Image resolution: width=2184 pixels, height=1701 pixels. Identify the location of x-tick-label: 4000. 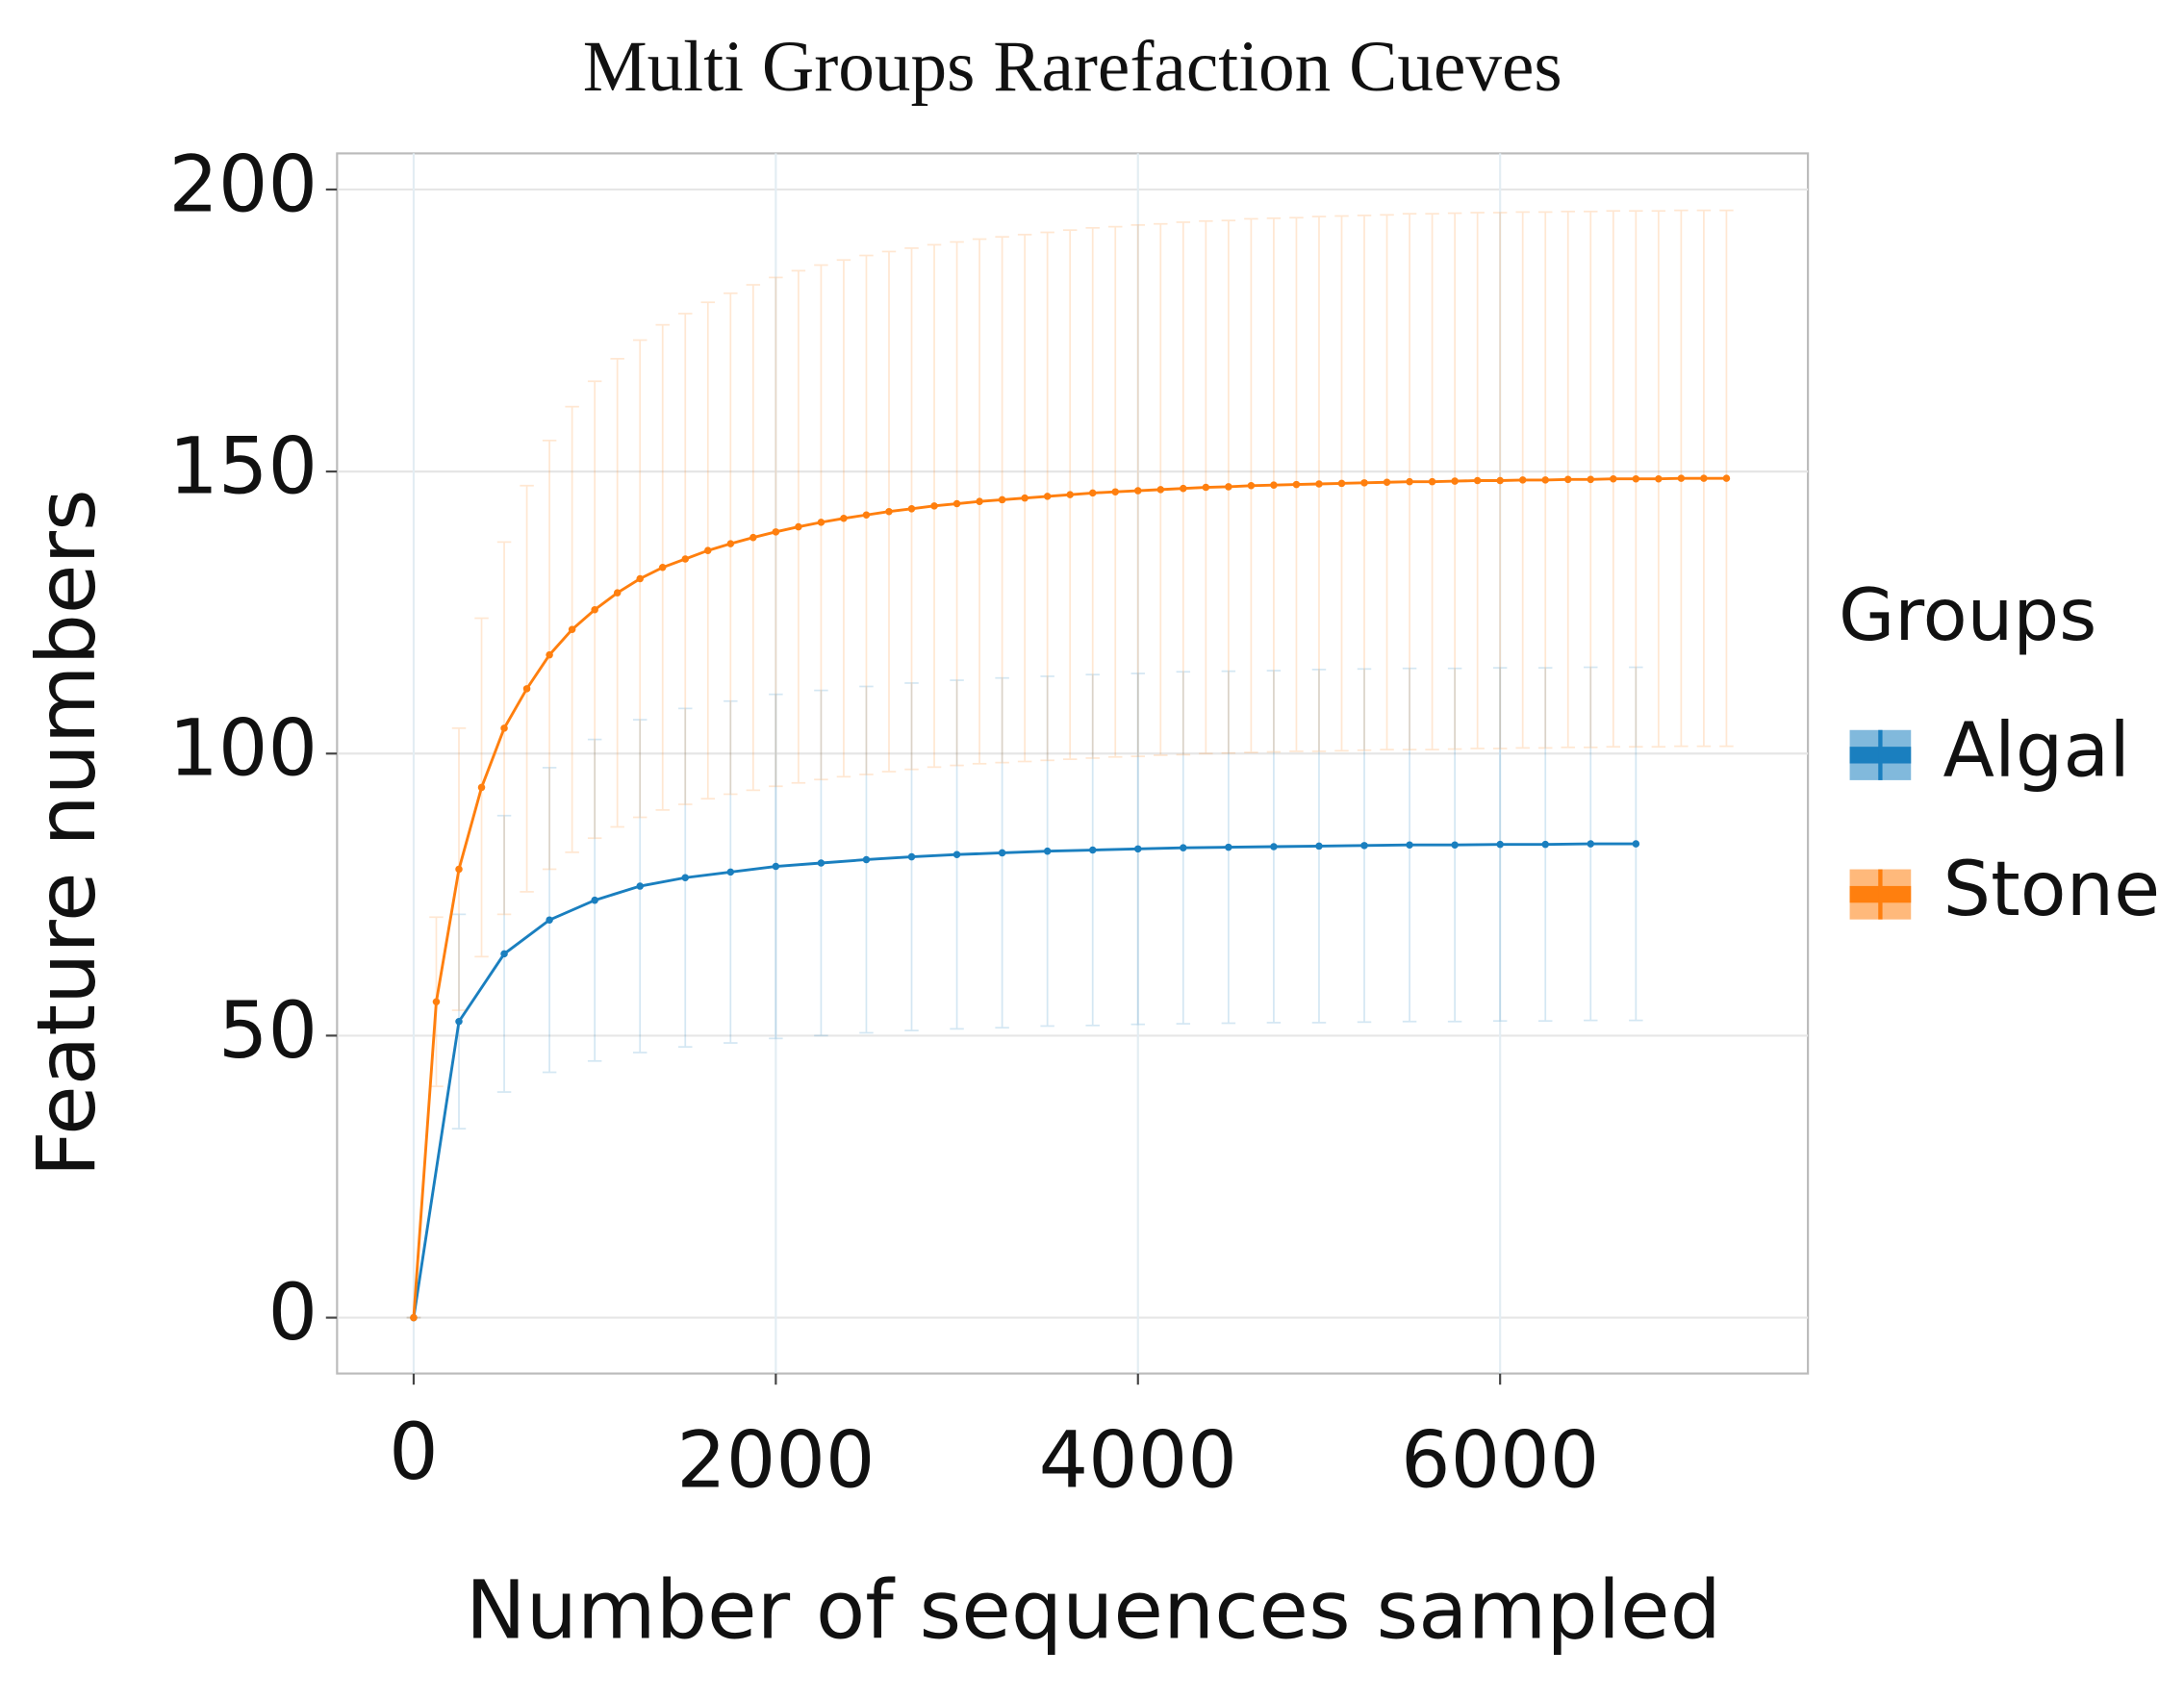
(1138, 1462).